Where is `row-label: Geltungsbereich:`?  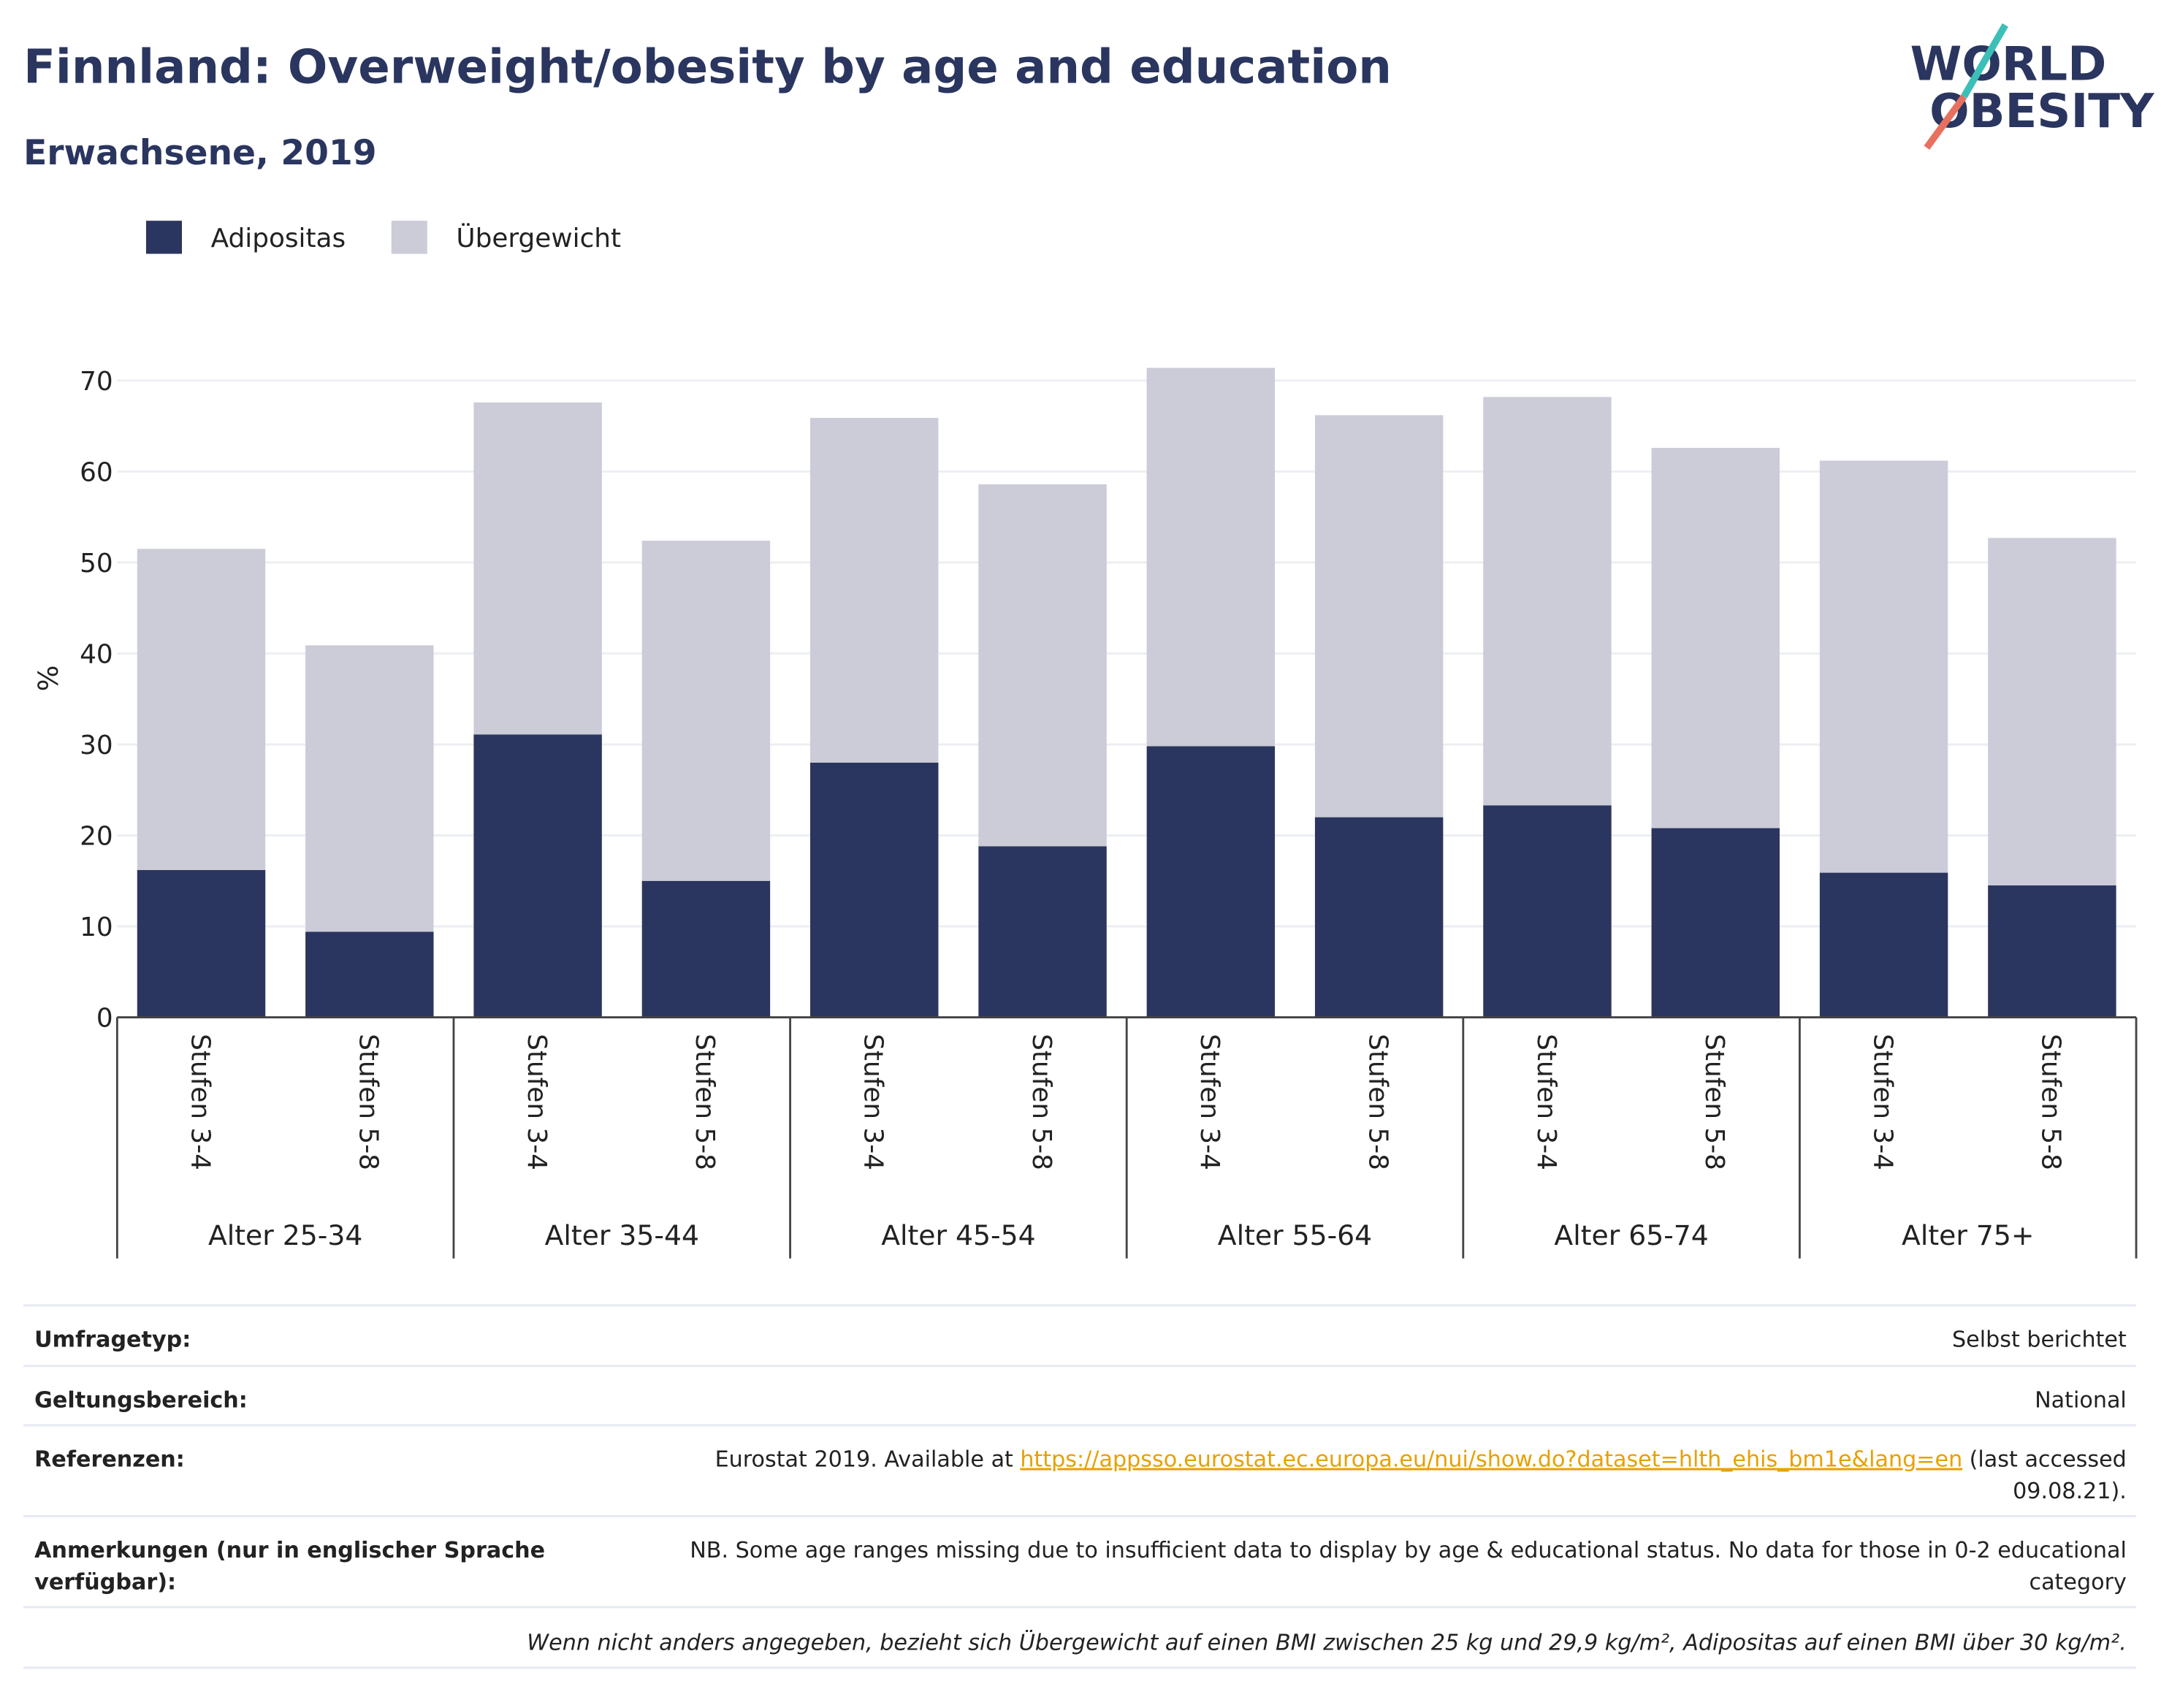 row-label: Geltungsbereich: is located at coordinates (141, 1400).